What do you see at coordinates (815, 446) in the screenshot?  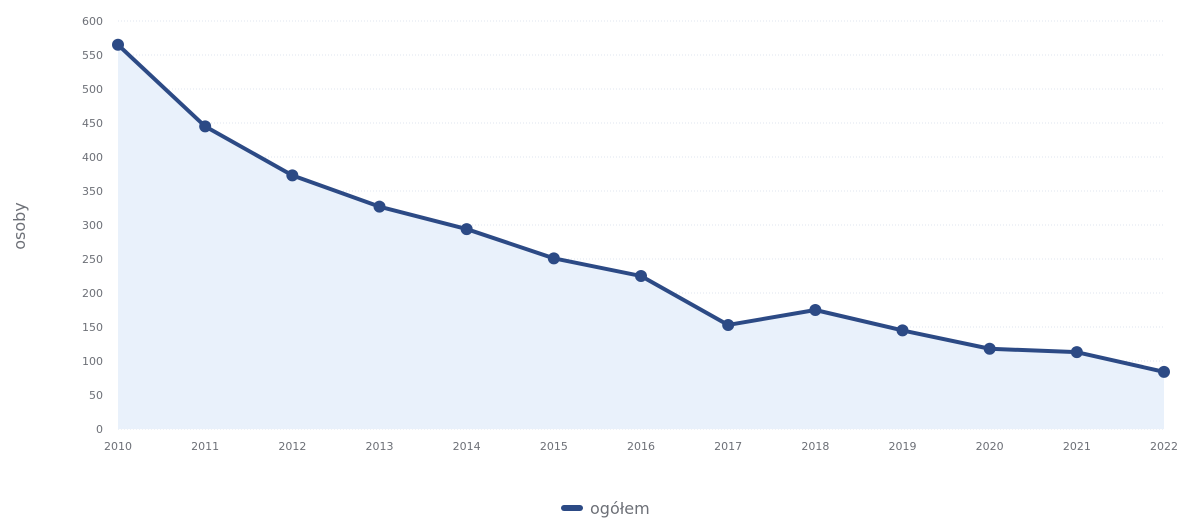 I see `x-tick-label: 2018` at bounding box center [815, 446].